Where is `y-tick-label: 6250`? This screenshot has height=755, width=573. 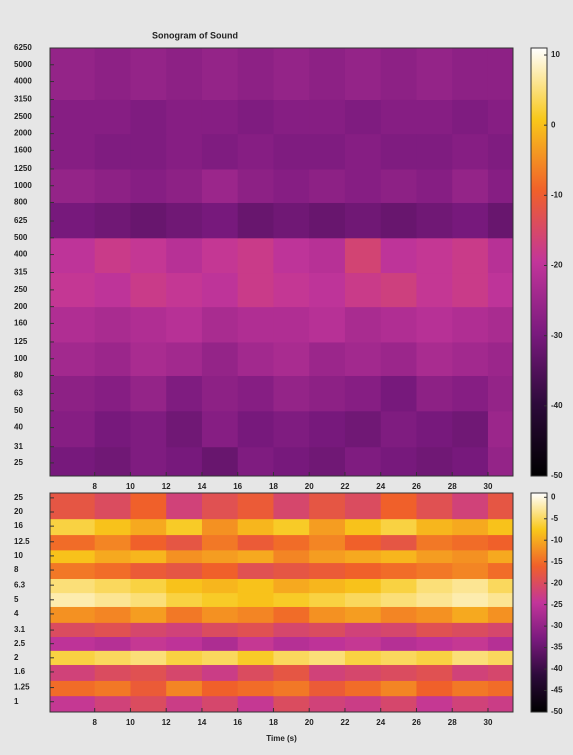
y-tick-label: 6250 is located at coordinates (23, 47).